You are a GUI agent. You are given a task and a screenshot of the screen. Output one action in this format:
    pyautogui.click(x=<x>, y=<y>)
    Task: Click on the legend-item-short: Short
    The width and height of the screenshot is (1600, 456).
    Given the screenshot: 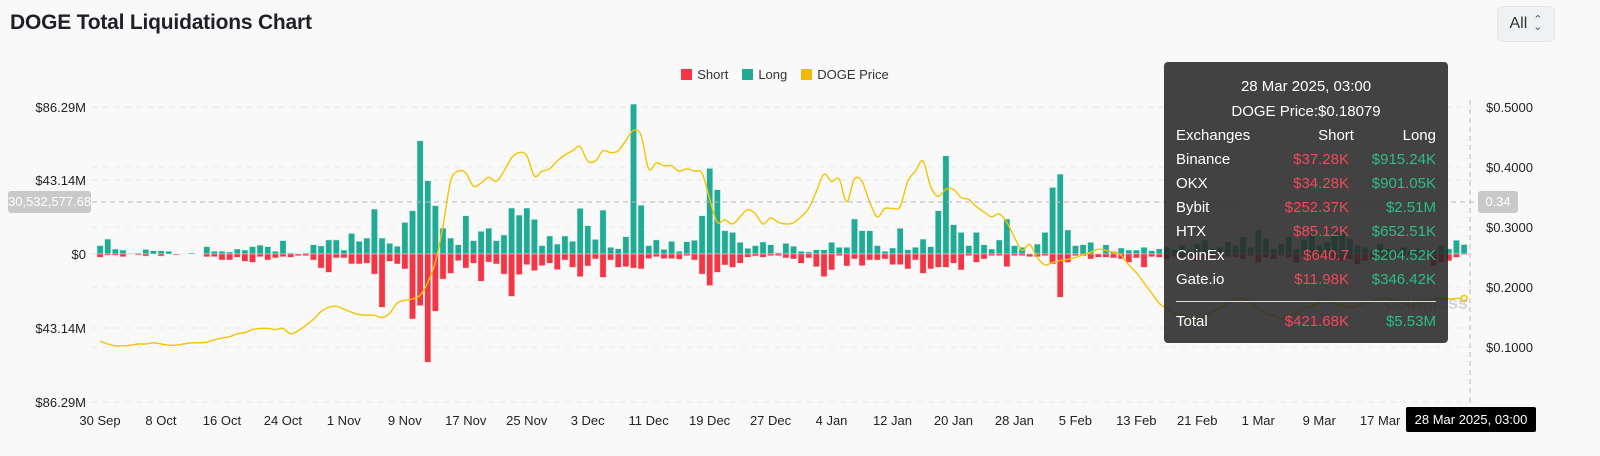 What is the action you would take?
    pyautogui.click(x=704, y=74)
    